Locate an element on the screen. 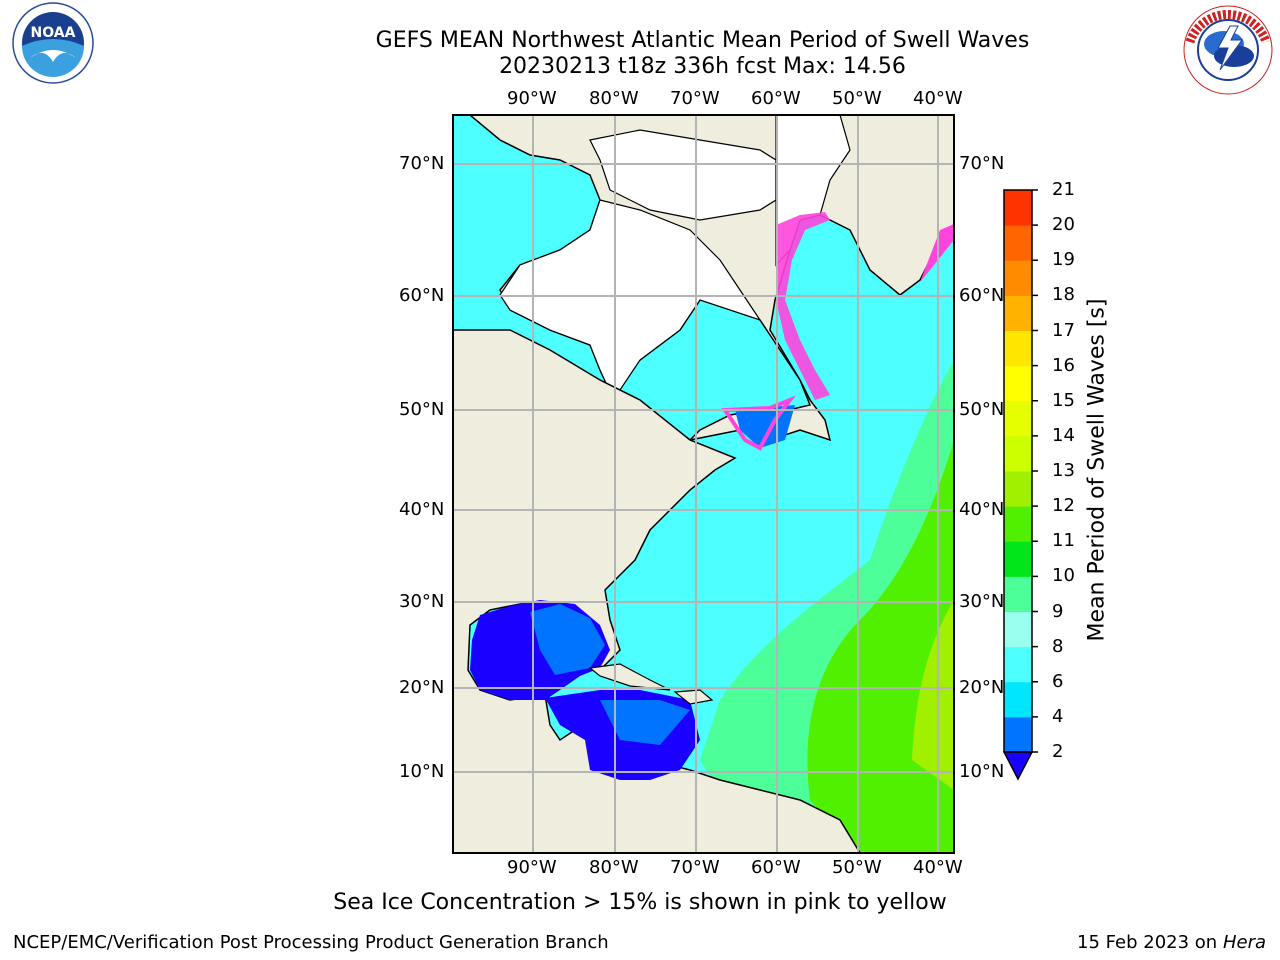  lat-label-left: 30°N is located at coordinates (422, 601).